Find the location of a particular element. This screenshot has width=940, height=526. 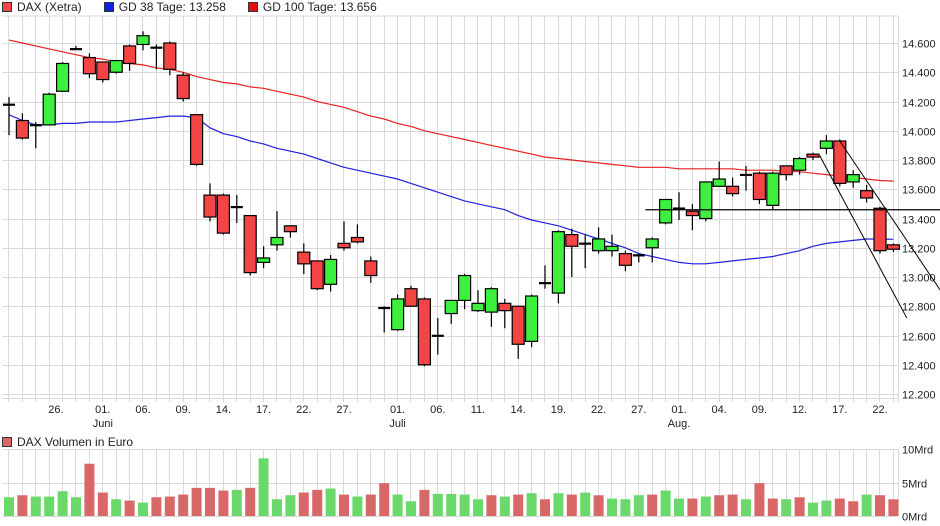

legend-item-dax: DAX (Xetra) is located at coordinates (42, 7).